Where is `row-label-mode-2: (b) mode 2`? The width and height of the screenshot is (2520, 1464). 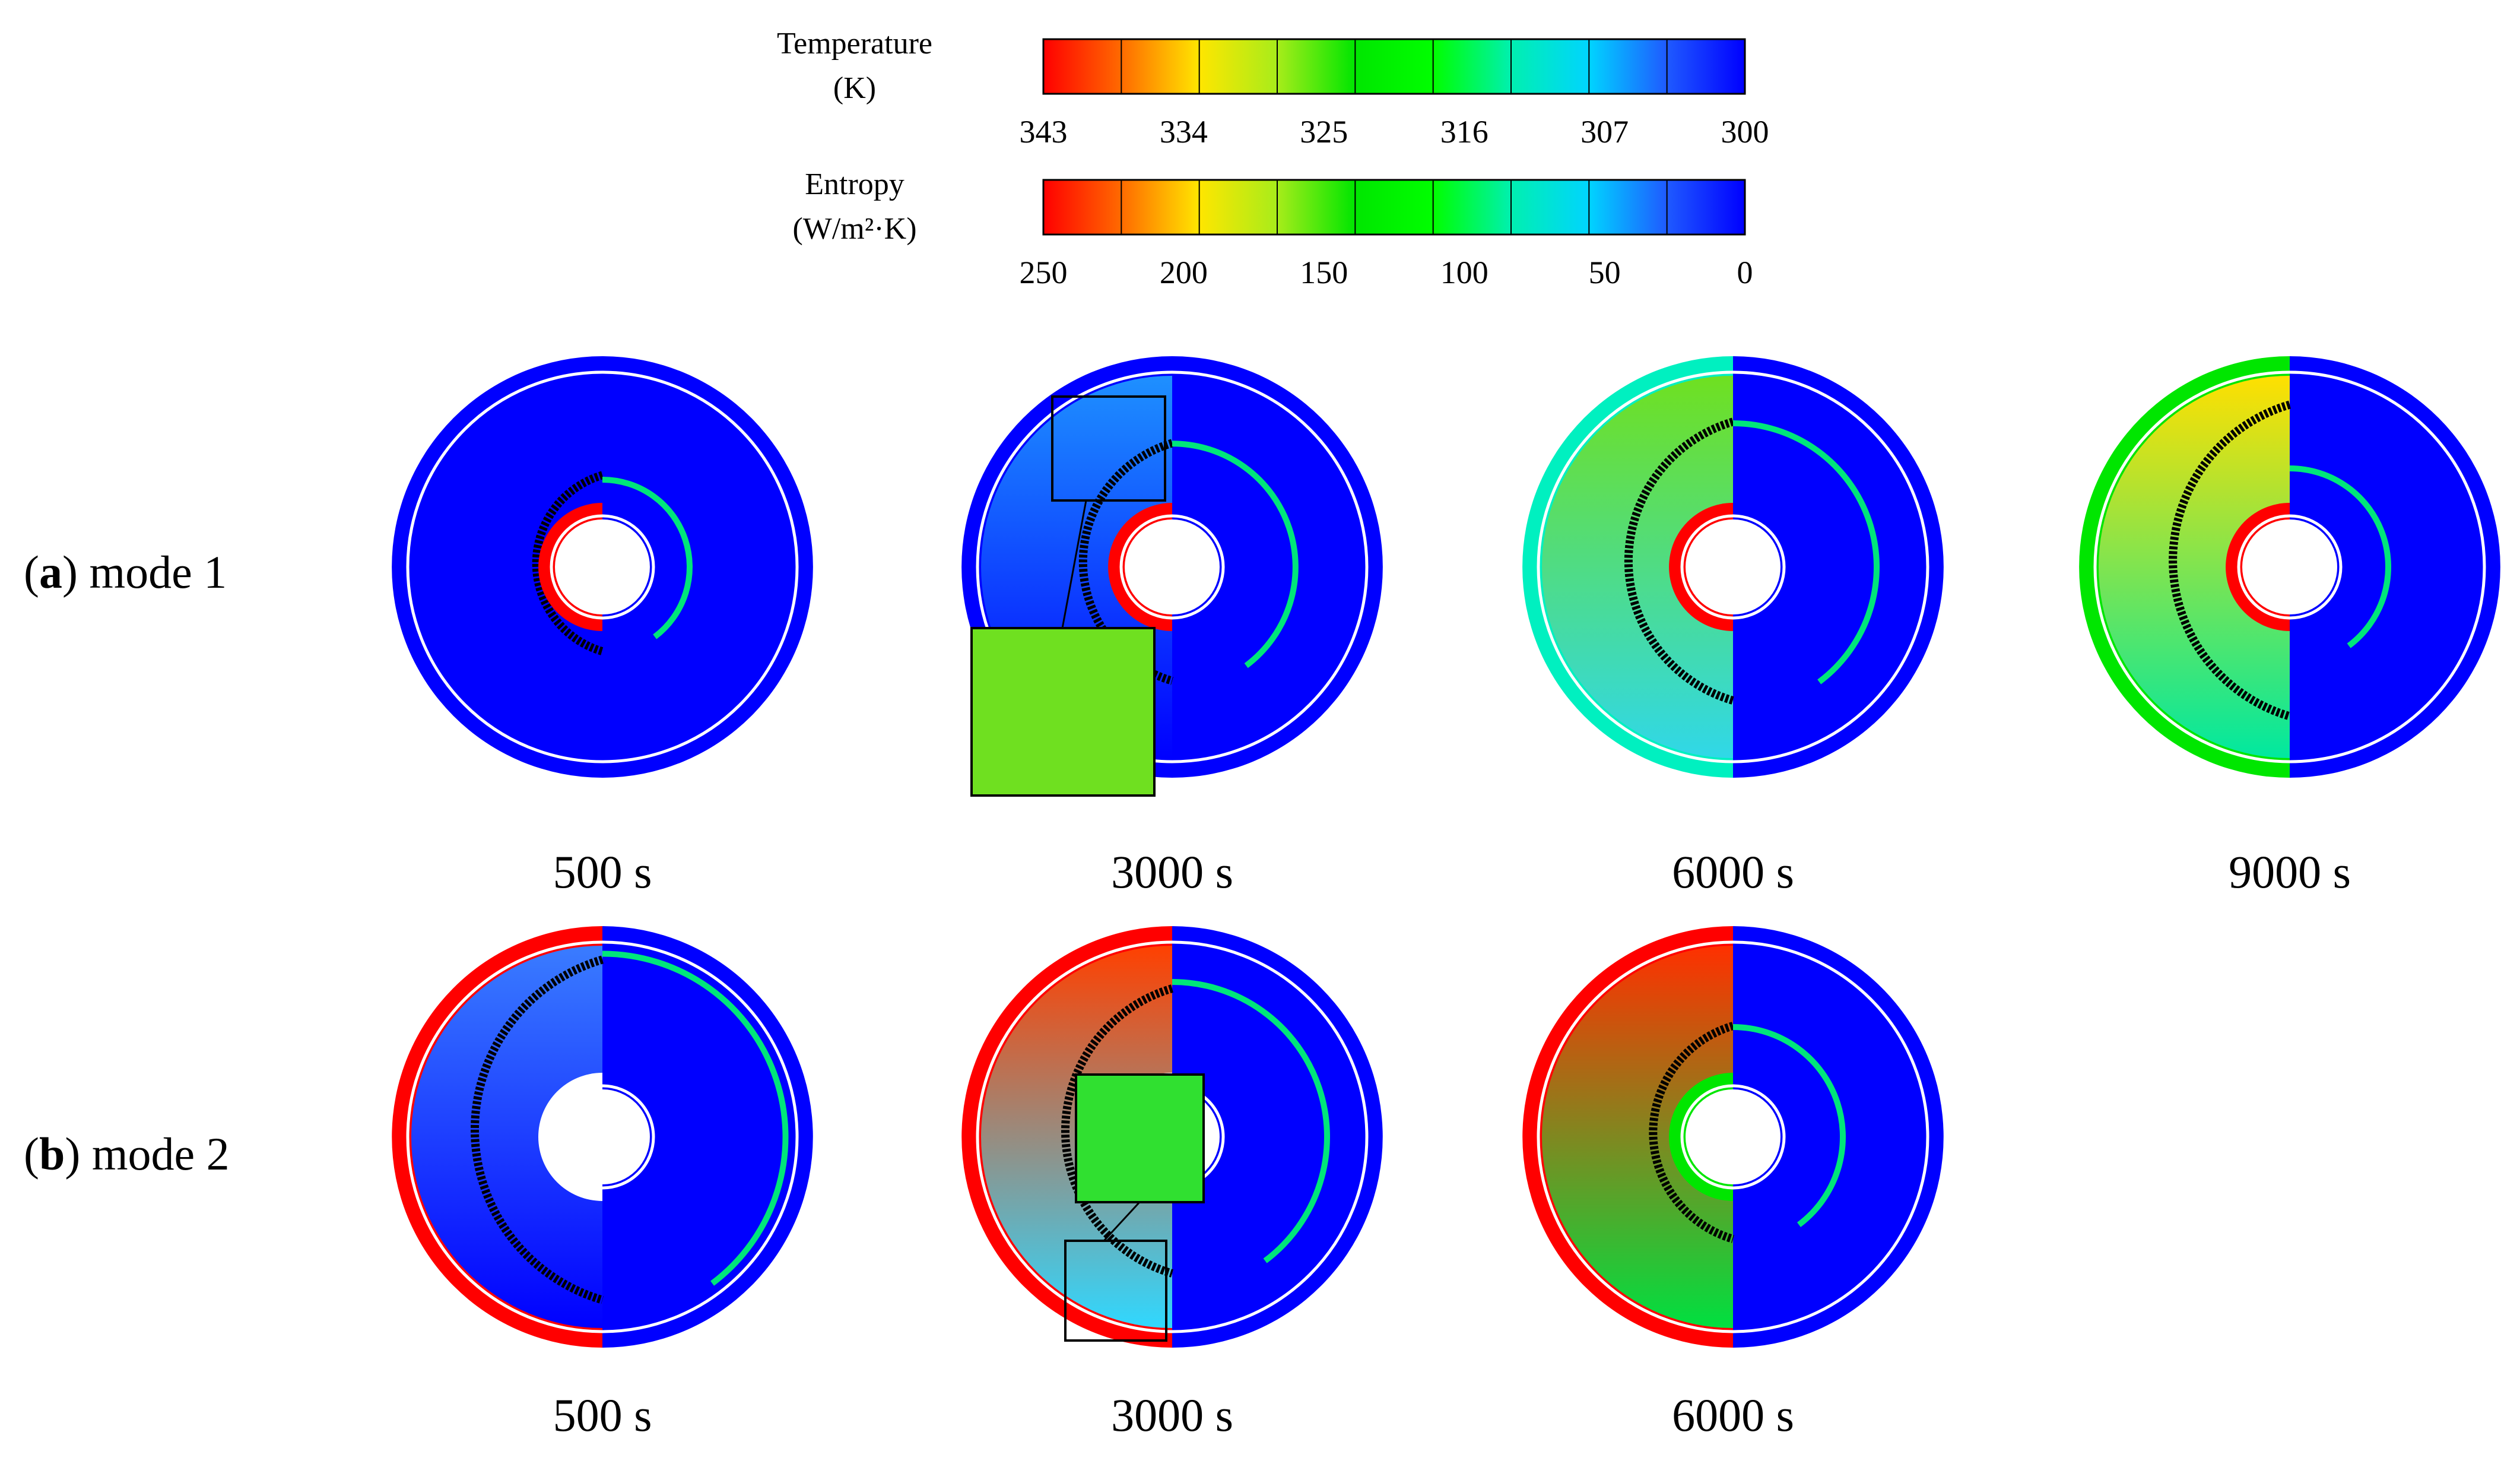 row-label-mode-2: (b) mode 2 is located at coordinates (127, 1154).